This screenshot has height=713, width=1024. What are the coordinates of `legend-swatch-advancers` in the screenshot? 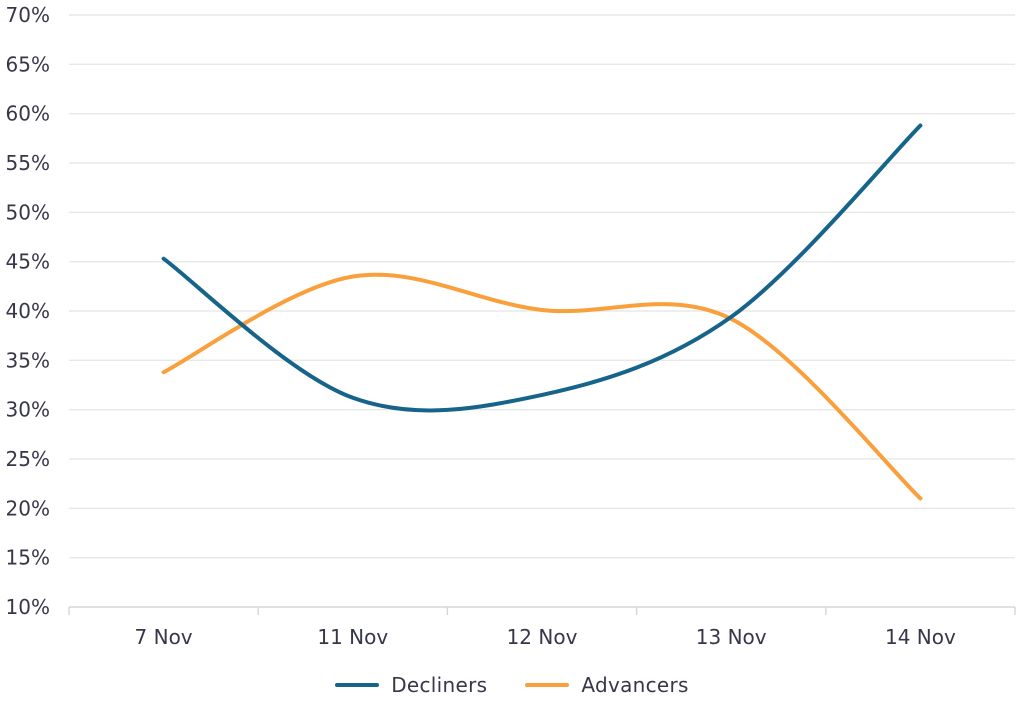 It's located at (547, 685).